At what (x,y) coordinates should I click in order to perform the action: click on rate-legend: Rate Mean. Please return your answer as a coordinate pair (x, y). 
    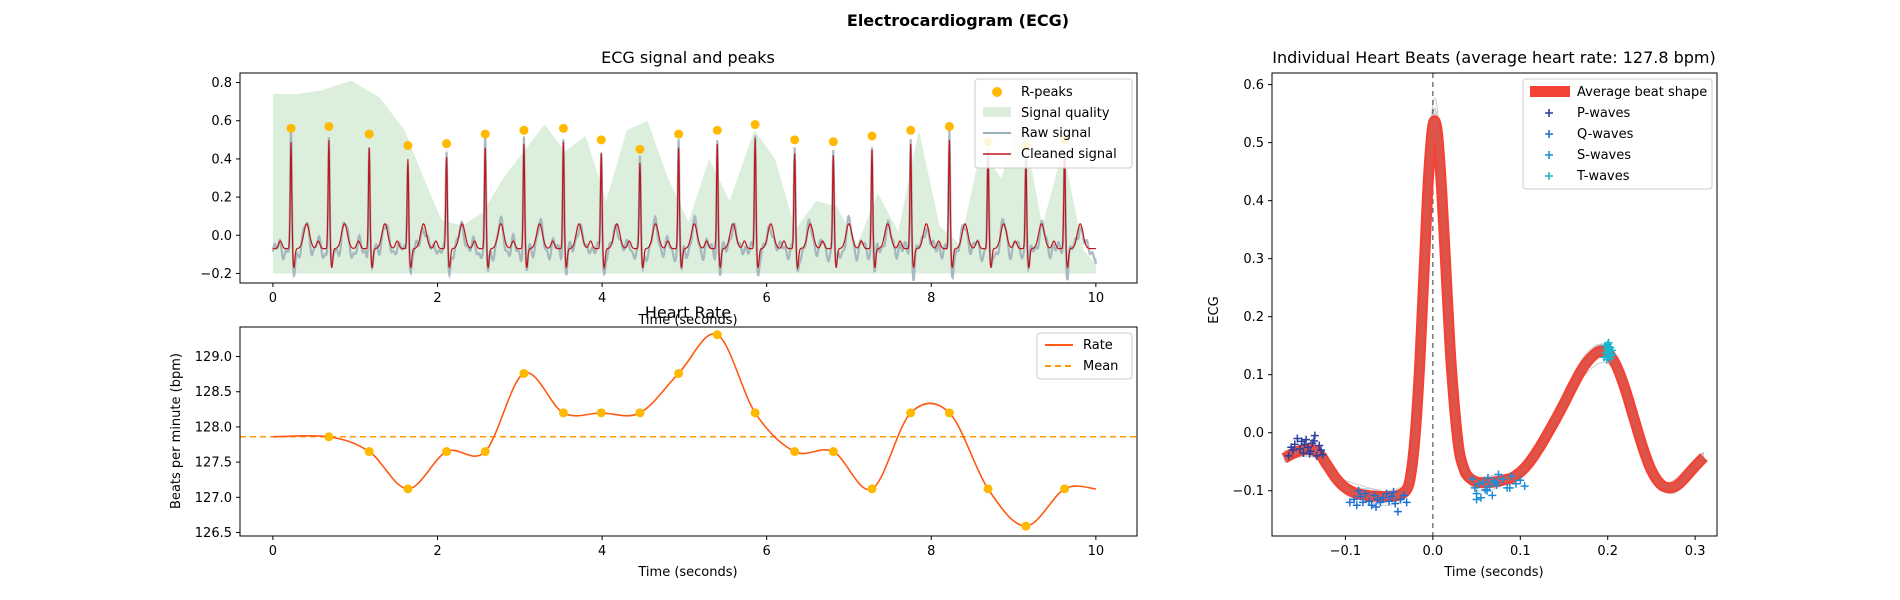
    Looking at the image, I should click on (1084, 356).